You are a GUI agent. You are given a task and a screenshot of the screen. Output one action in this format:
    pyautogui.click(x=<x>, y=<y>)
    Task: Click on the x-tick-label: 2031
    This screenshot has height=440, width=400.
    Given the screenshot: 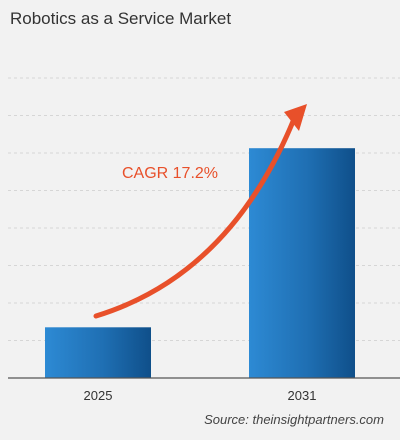 What is the action you would take?
    pyautogui.click(x=302, y=395)
    